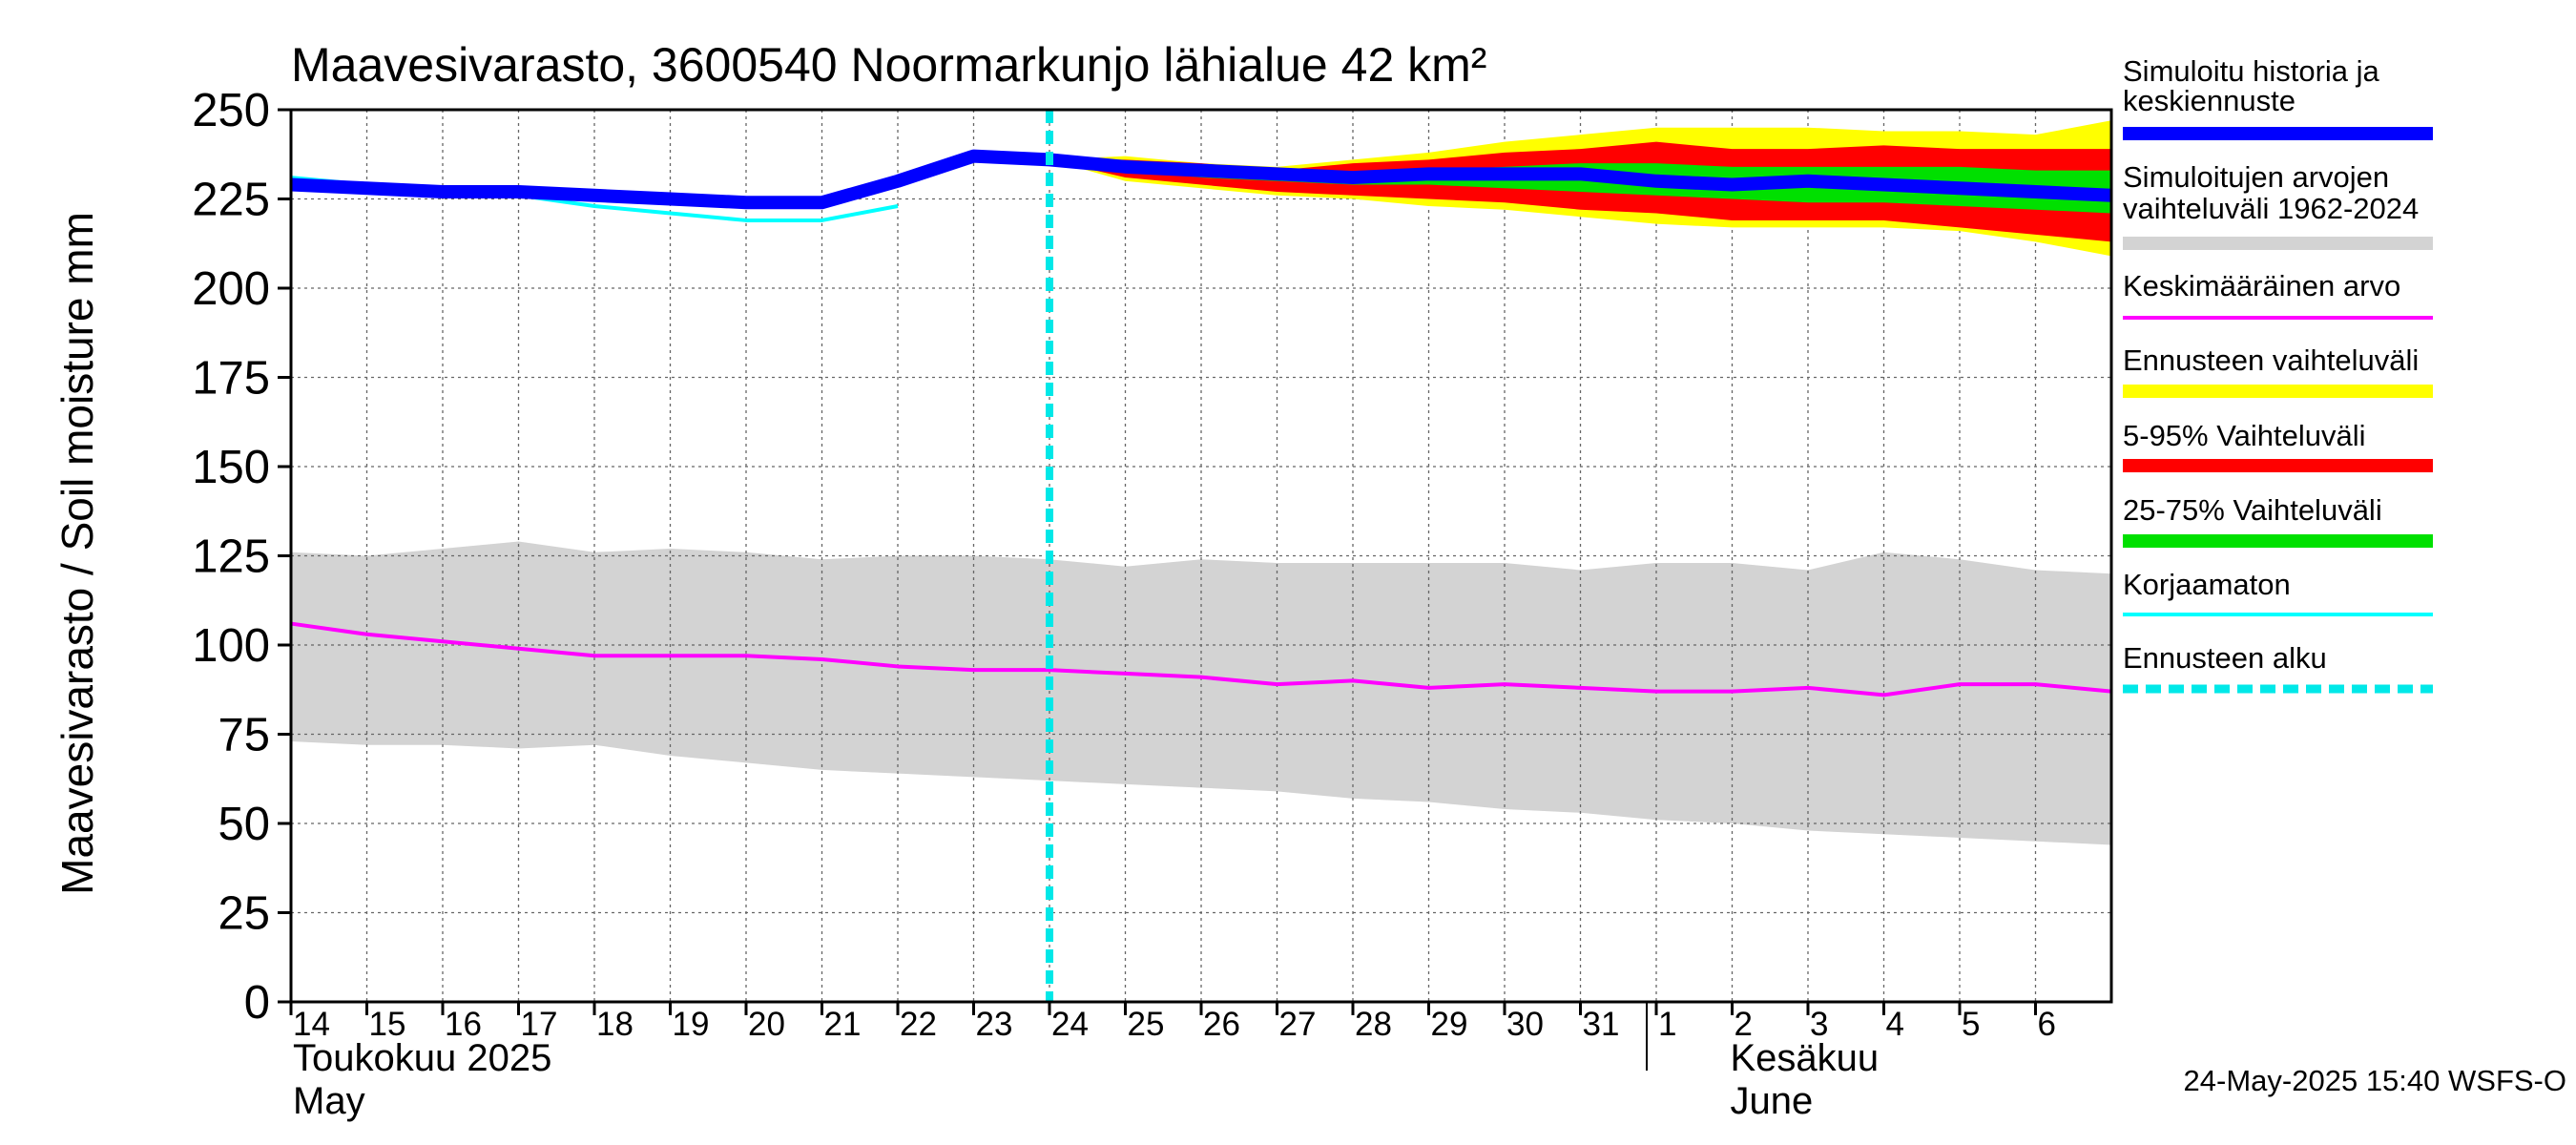 This screenshot has width=2576, height=1145. Describe the element at coordinates (422, 1058) in the screenshot. I see `month-label-fi-may: Toukokuu 2025` at that location.